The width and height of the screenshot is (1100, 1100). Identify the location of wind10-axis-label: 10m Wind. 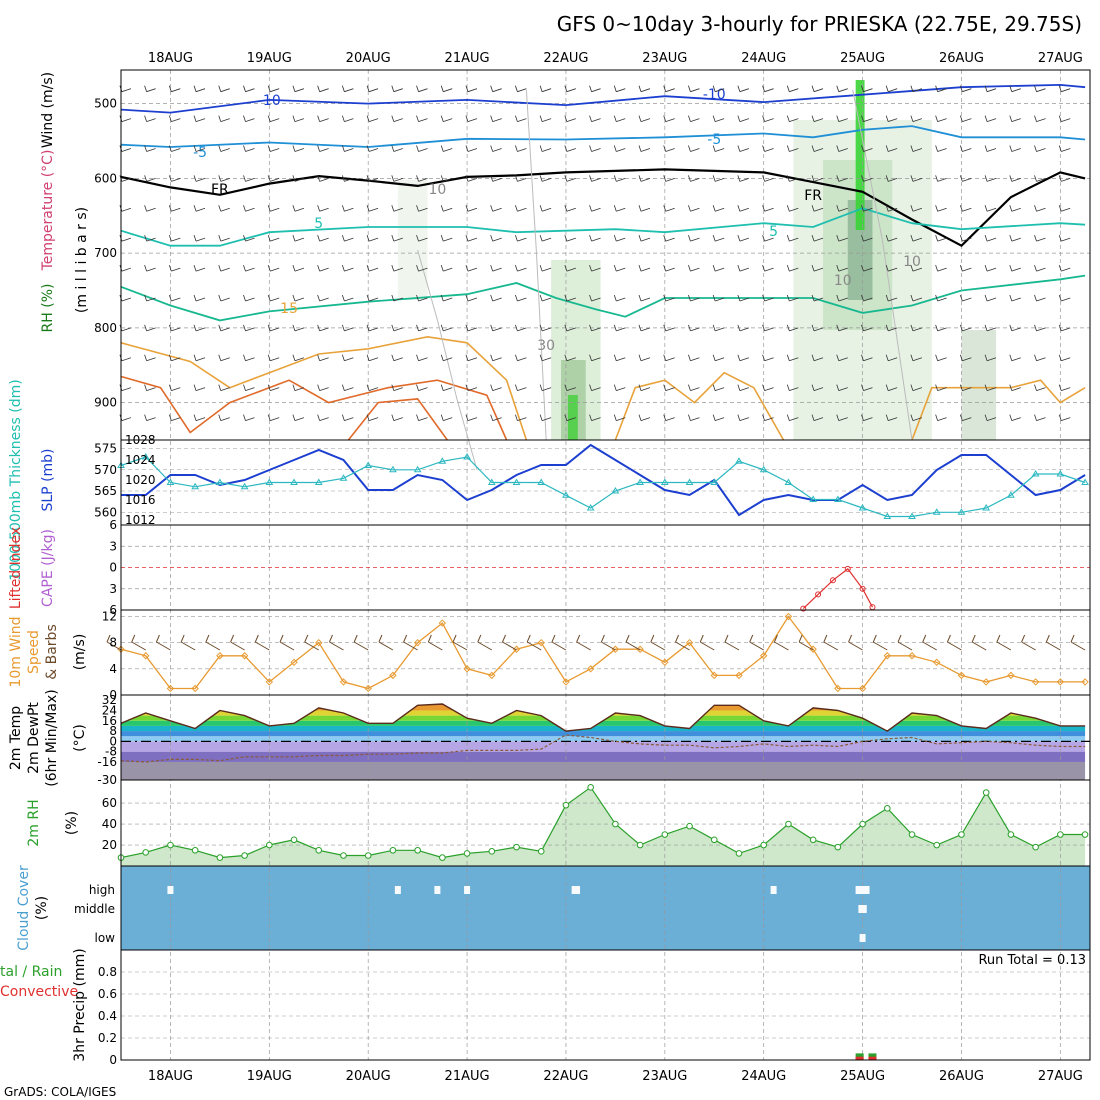
(16, 651).